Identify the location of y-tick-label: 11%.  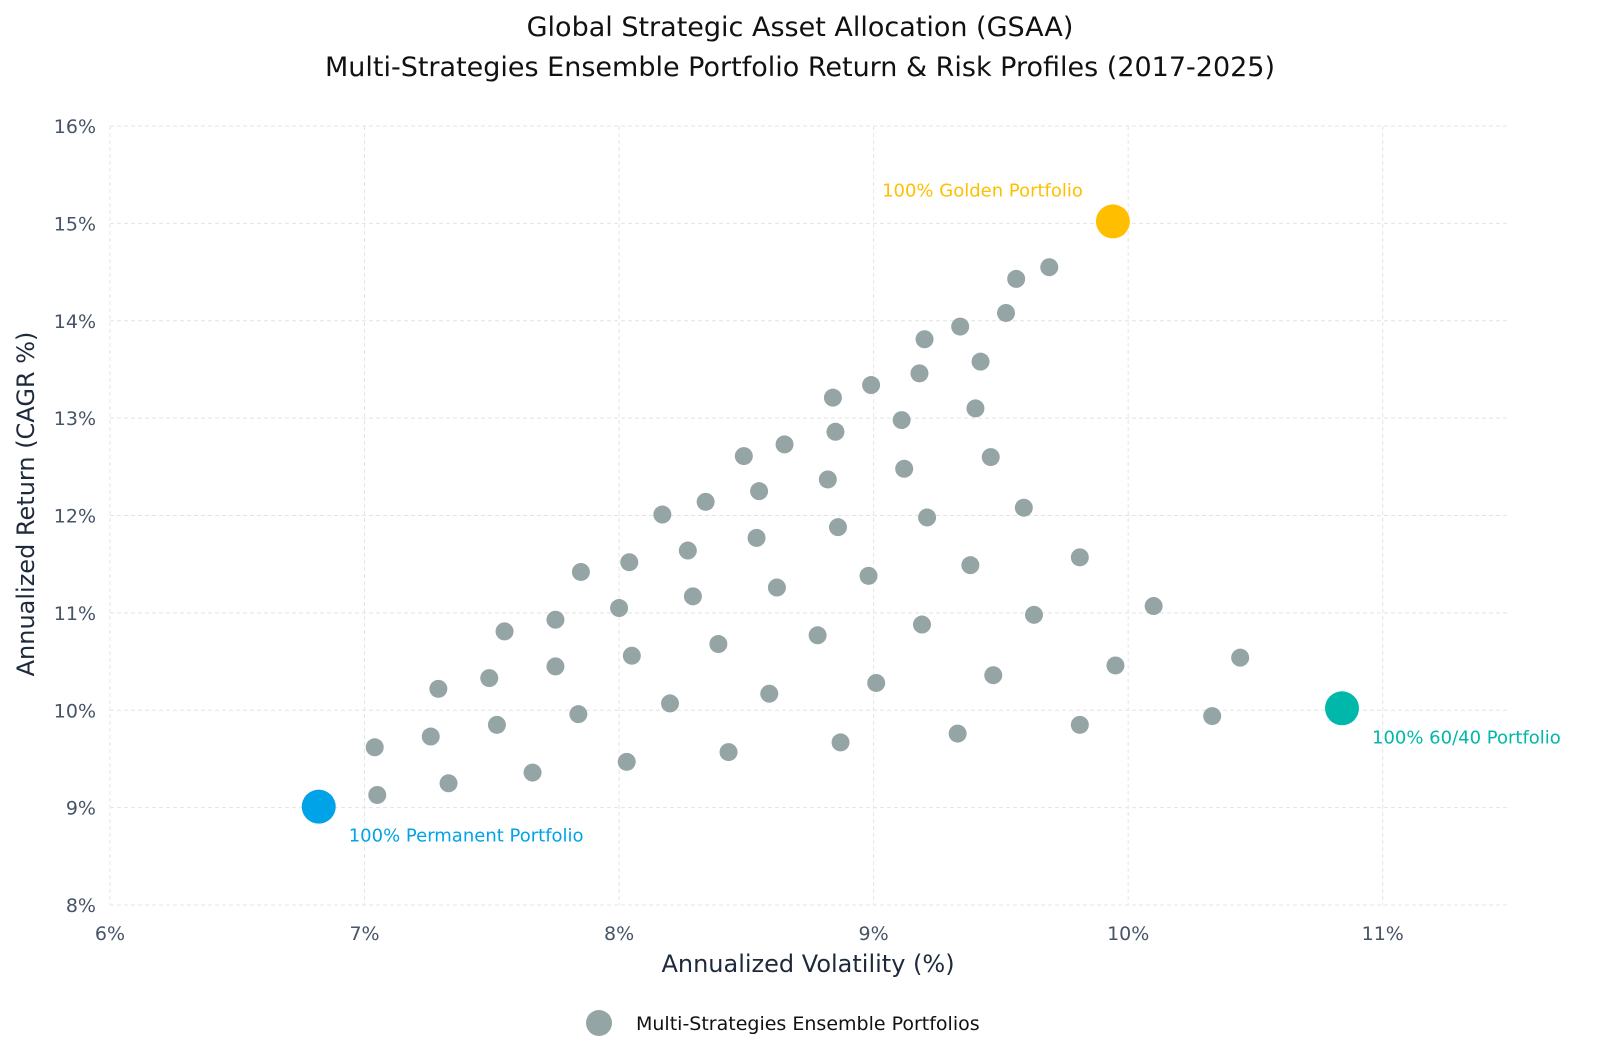
(75, 614).